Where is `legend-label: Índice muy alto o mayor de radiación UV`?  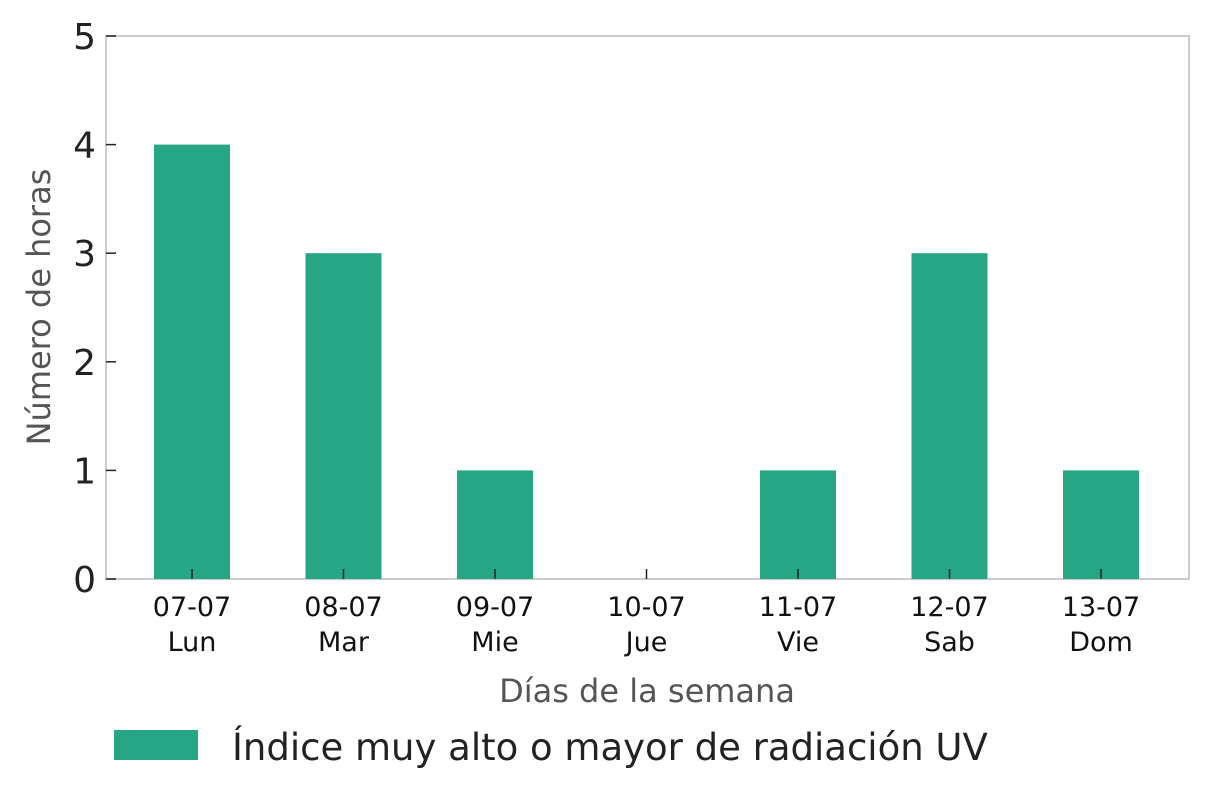
legend-label: Índice muy alto o mayor de radiación UV is located at coordinates (610, 747).